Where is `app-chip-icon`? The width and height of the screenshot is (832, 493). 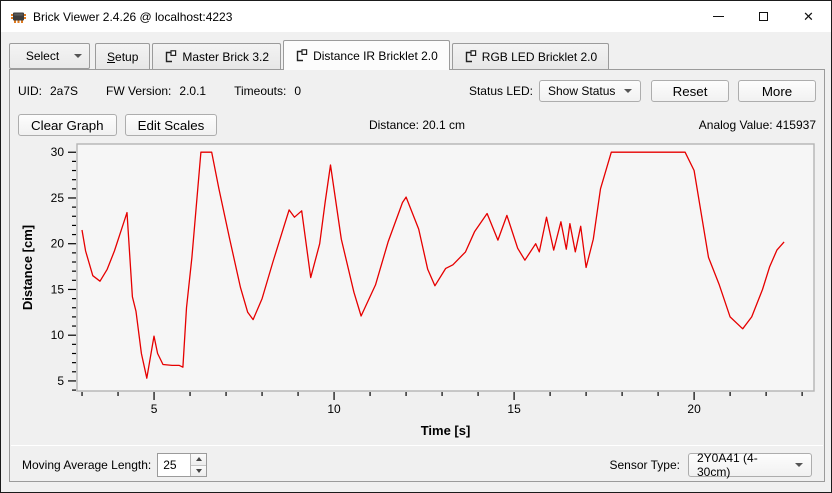 app-chip-icon is located at coordinates (18, 17).